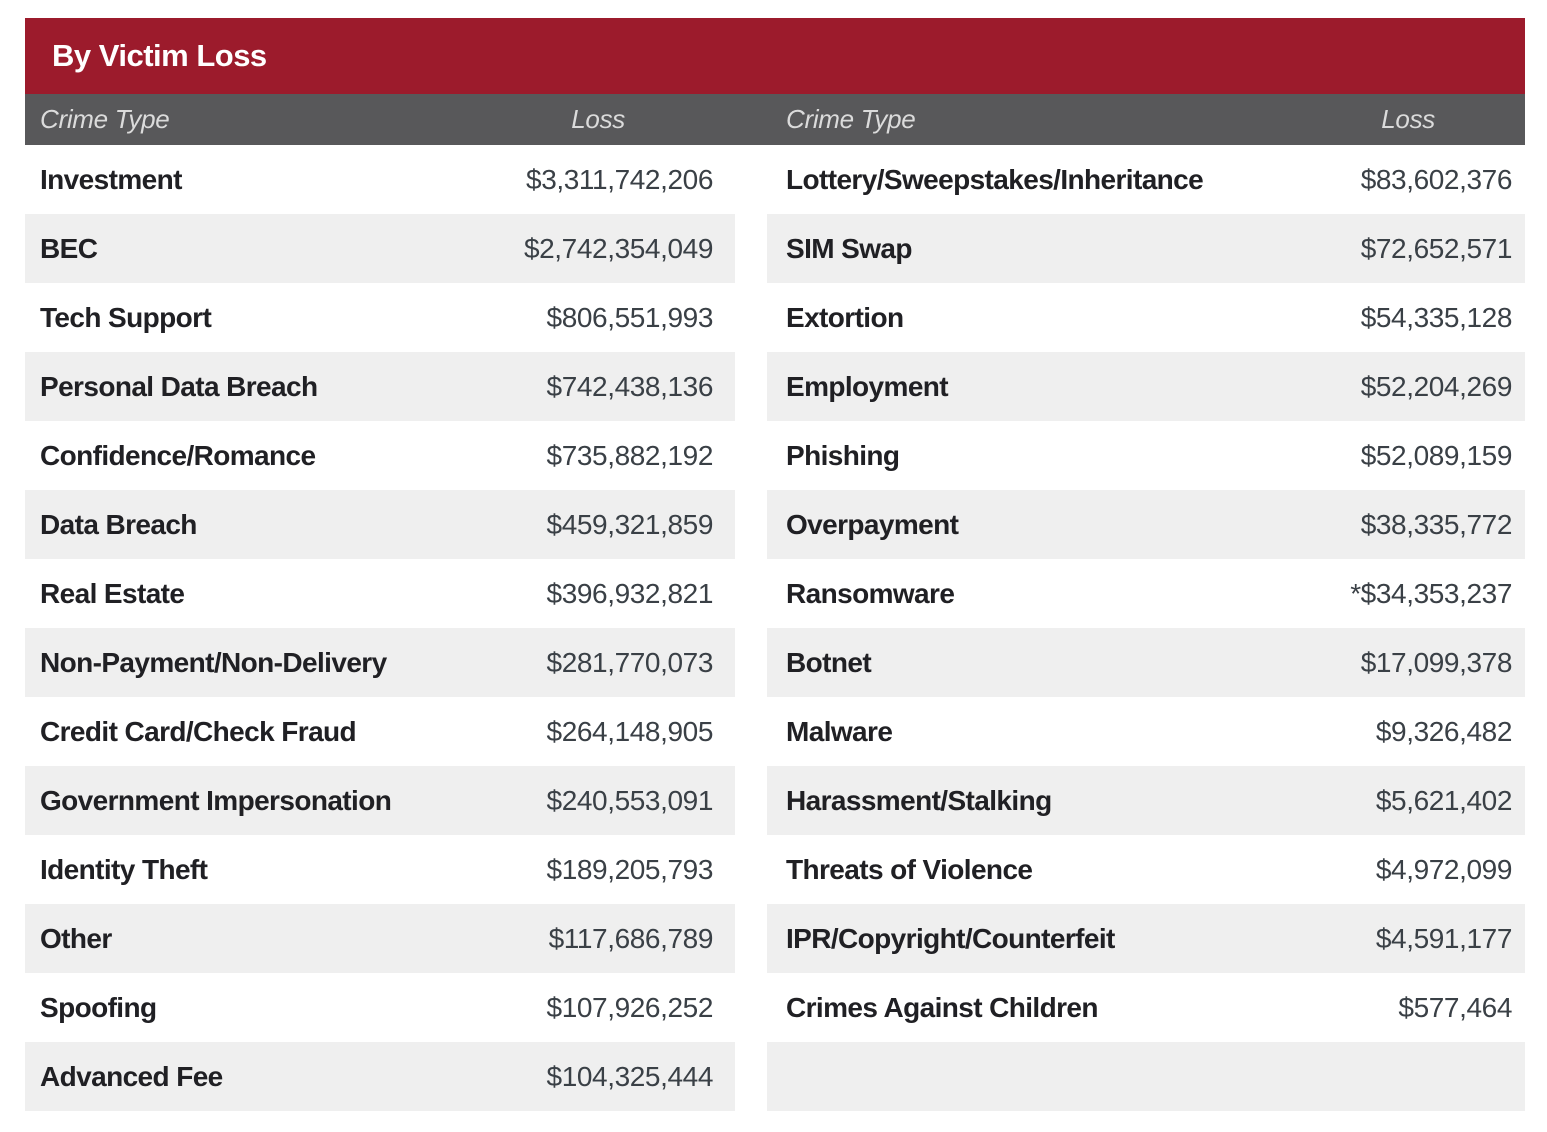 This screenshot has height=1132, width=1547. Describe the element at coordinates (380, 1076) in the screenshot. I see `table-row: Advanced Fee $104,325,444` at that location.